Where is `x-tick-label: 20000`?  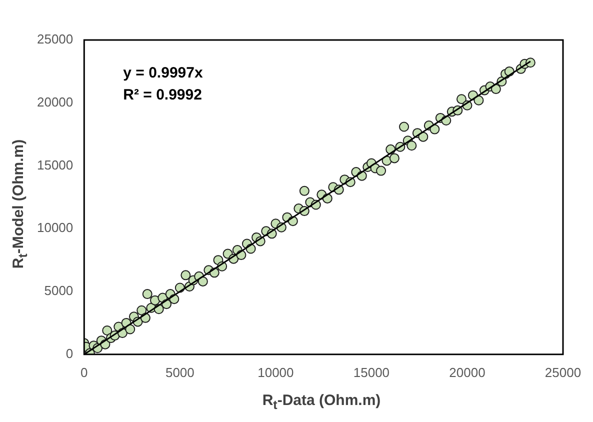
x-tick-label: 20000 is located at coordinates (467, 372).